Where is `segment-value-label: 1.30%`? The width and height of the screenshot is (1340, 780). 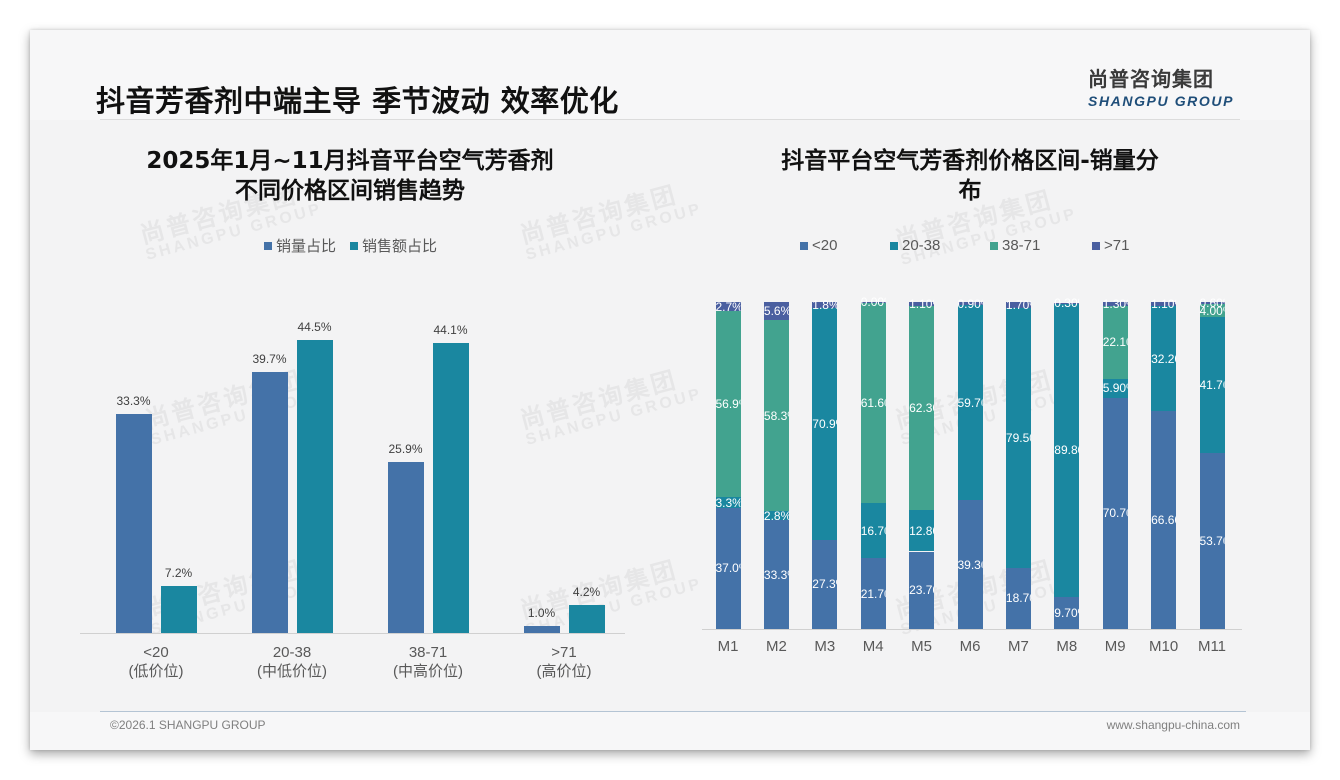
segment-value-label: 1.30% is located at coordinates (1119, 304).